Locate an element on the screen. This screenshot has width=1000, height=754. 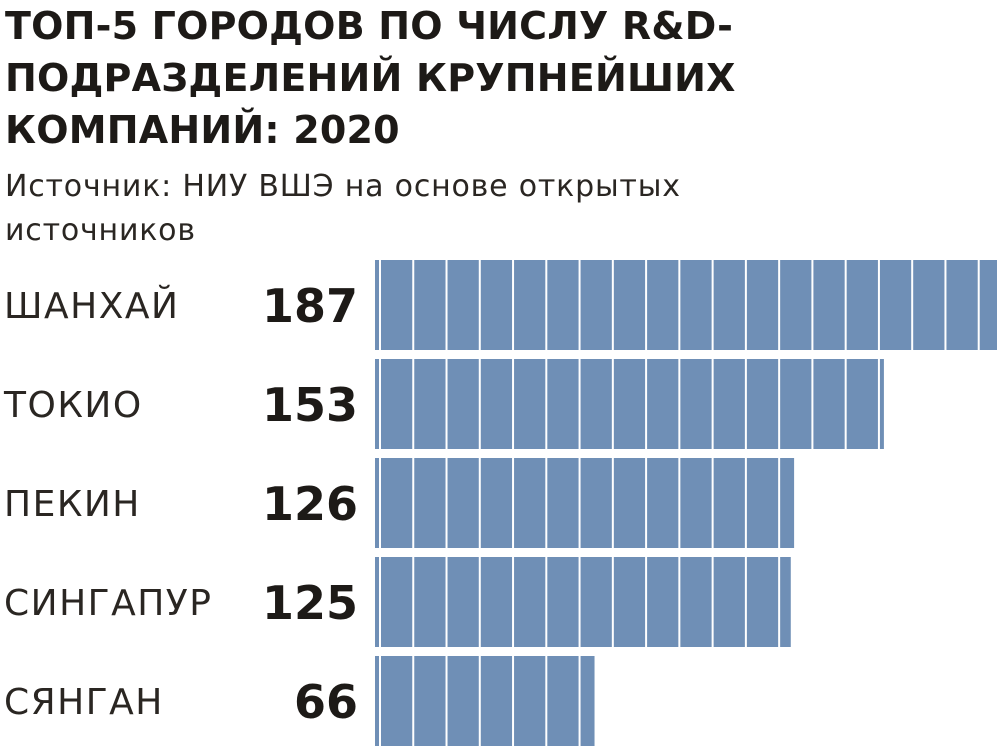
bar-row-3: ПЕКИН 126 is located at coordinates (399, 503).